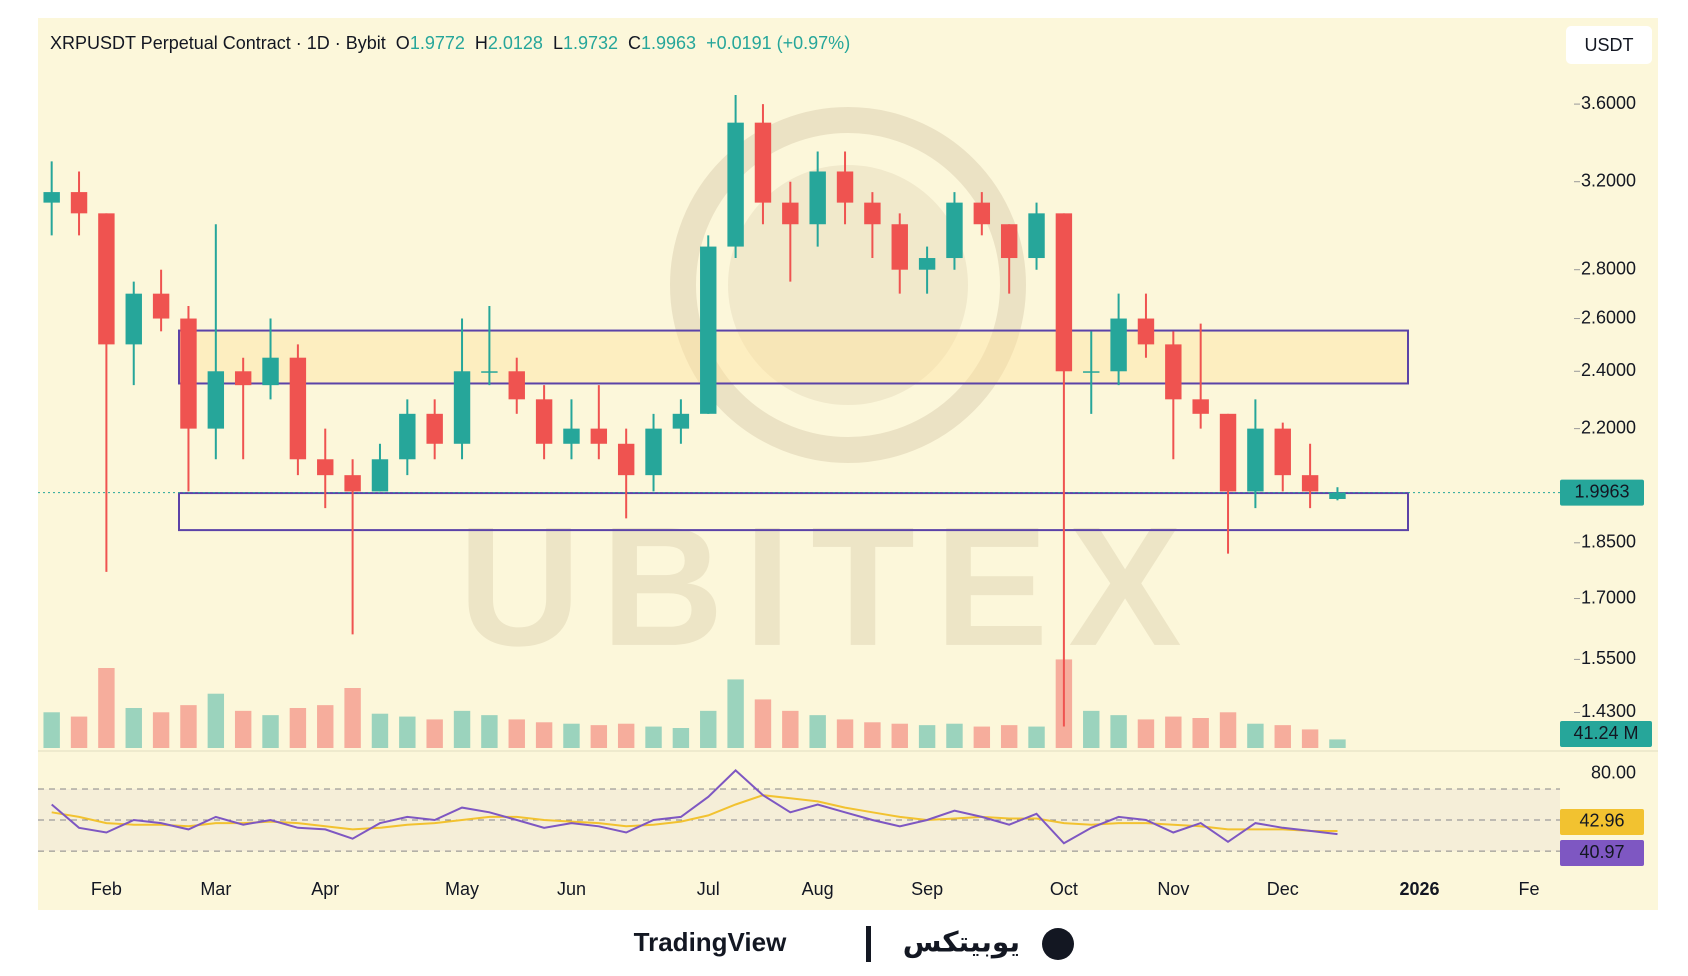 The height and width of the screenshot is (976, 1688). I want to click on price-box, so click(1602, 492).